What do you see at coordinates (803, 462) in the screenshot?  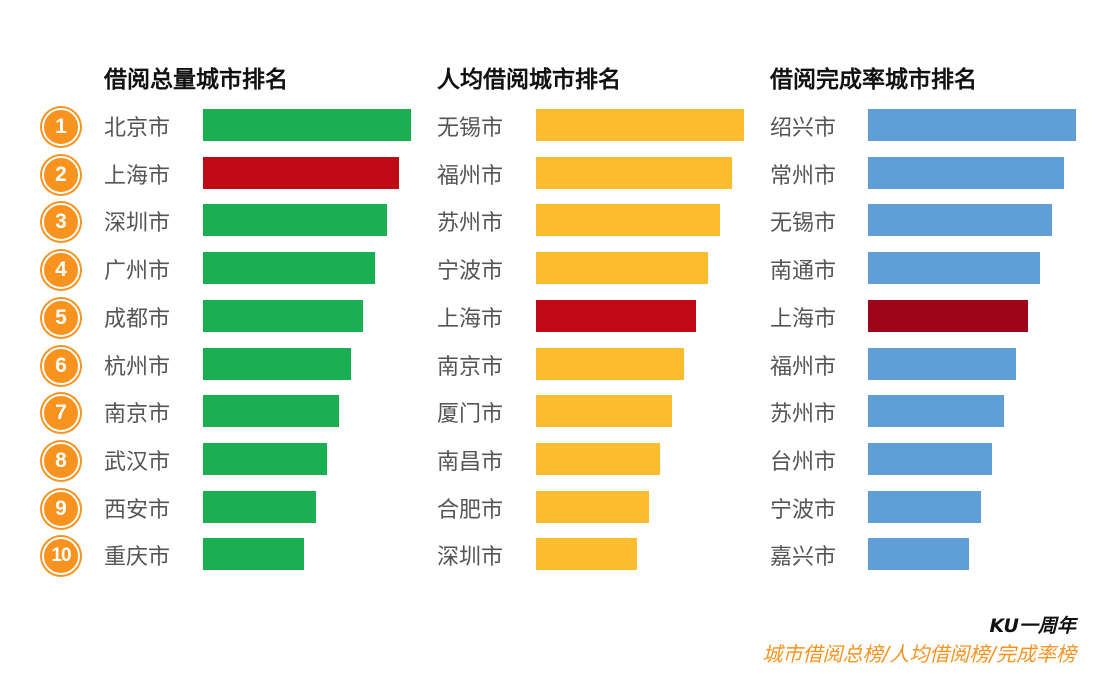 I see `category-label: 台州市` at bounding box center [803, 462].